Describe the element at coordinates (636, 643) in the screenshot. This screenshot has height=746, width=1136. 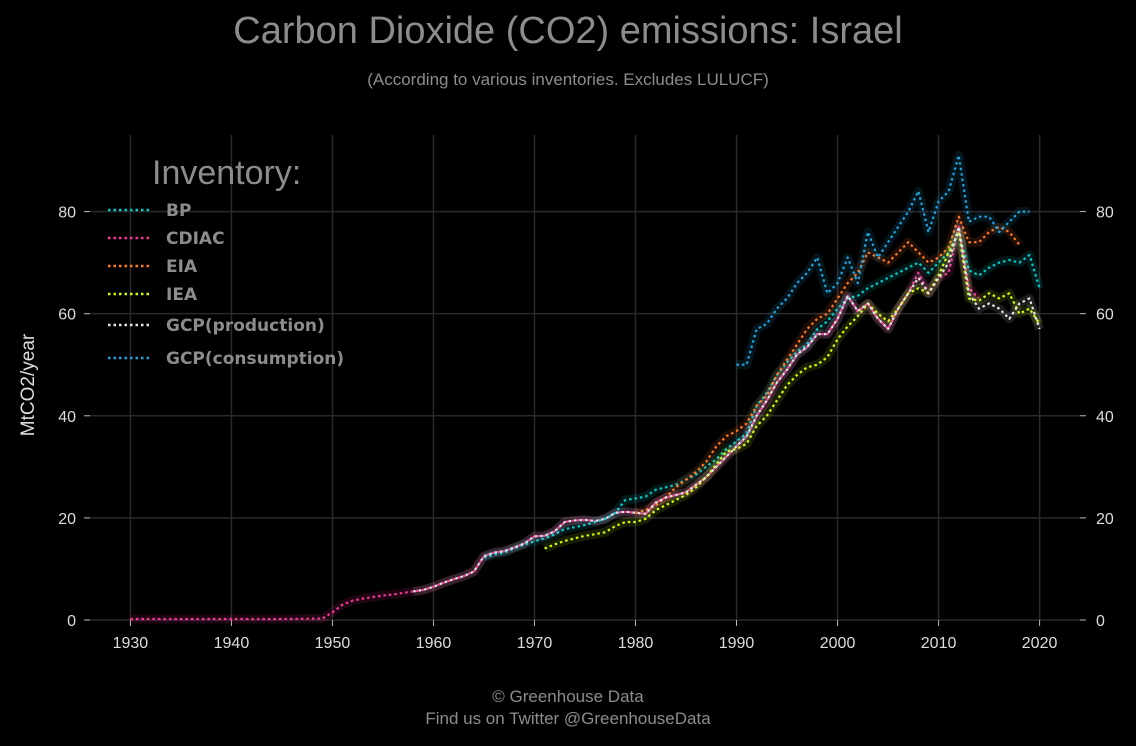
I see `x-tick-label-1980: 1980` at that location.